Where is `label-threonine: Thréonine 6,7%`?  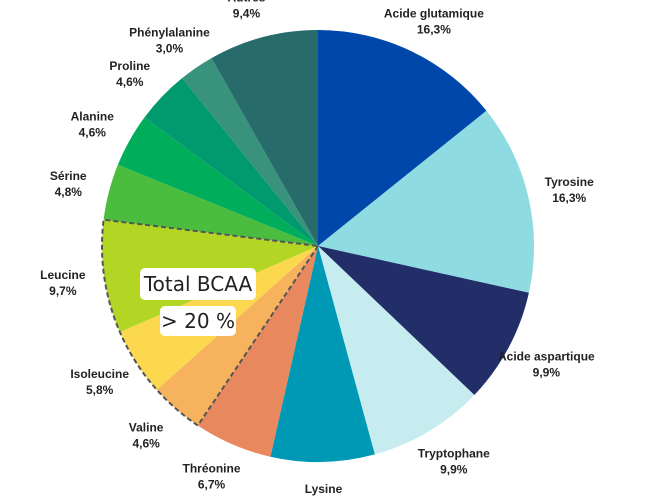
label-threonine: Thréonine 6,7% is located at coordinates (211, 477).